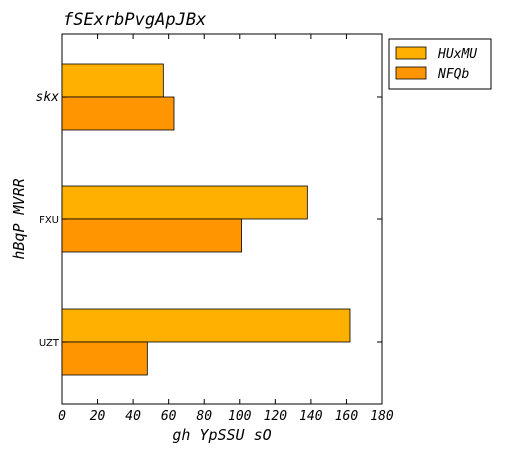 Image resolution: width=520 pixels, height=455 pixels. I want to click on x-axis-label: gh YpSSU sO, so click(221, 435).